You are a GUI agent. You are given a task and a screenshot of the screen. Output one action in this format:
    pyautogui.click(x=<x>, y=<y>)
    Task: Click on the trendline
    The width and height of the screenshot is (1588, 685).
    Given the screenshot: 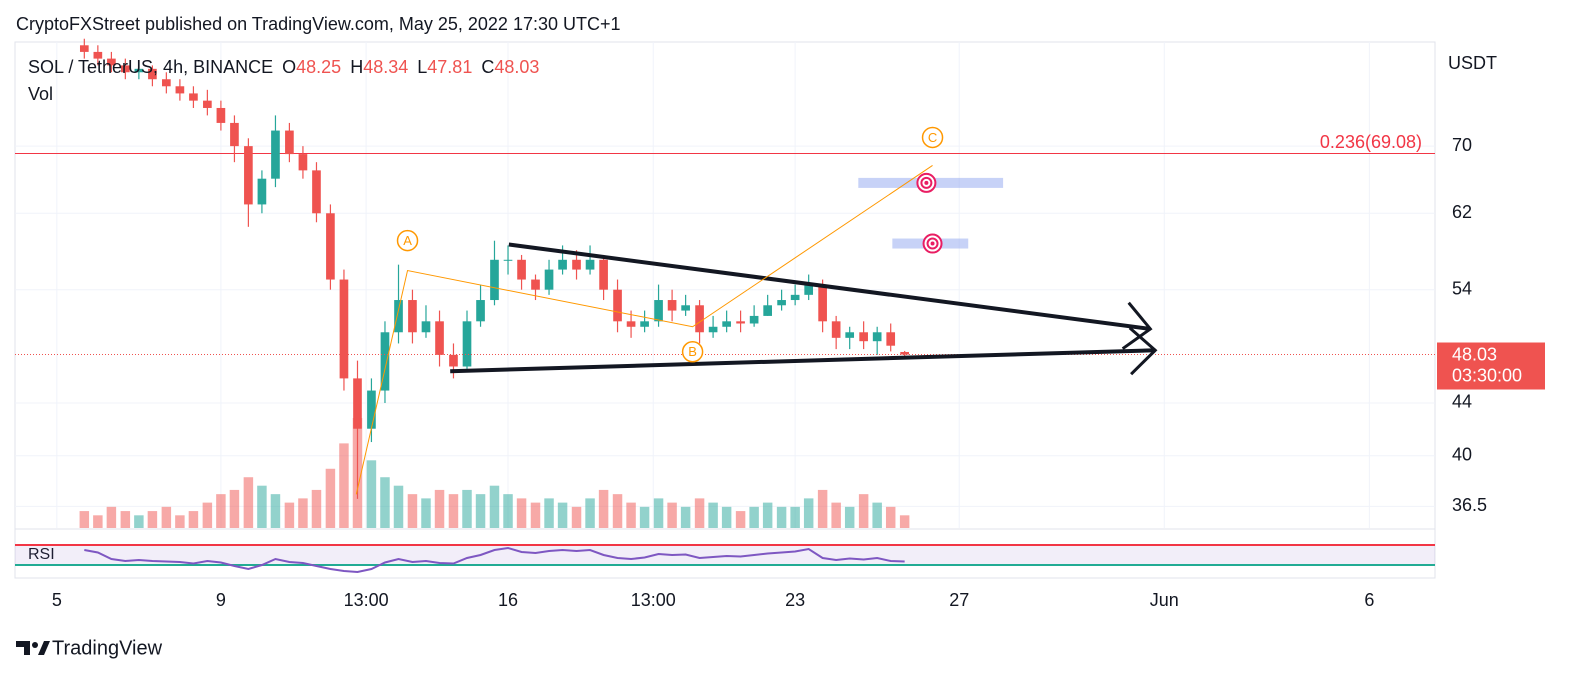 What is the action you would take?
    pyautogui.click(x=829, y=286)
    